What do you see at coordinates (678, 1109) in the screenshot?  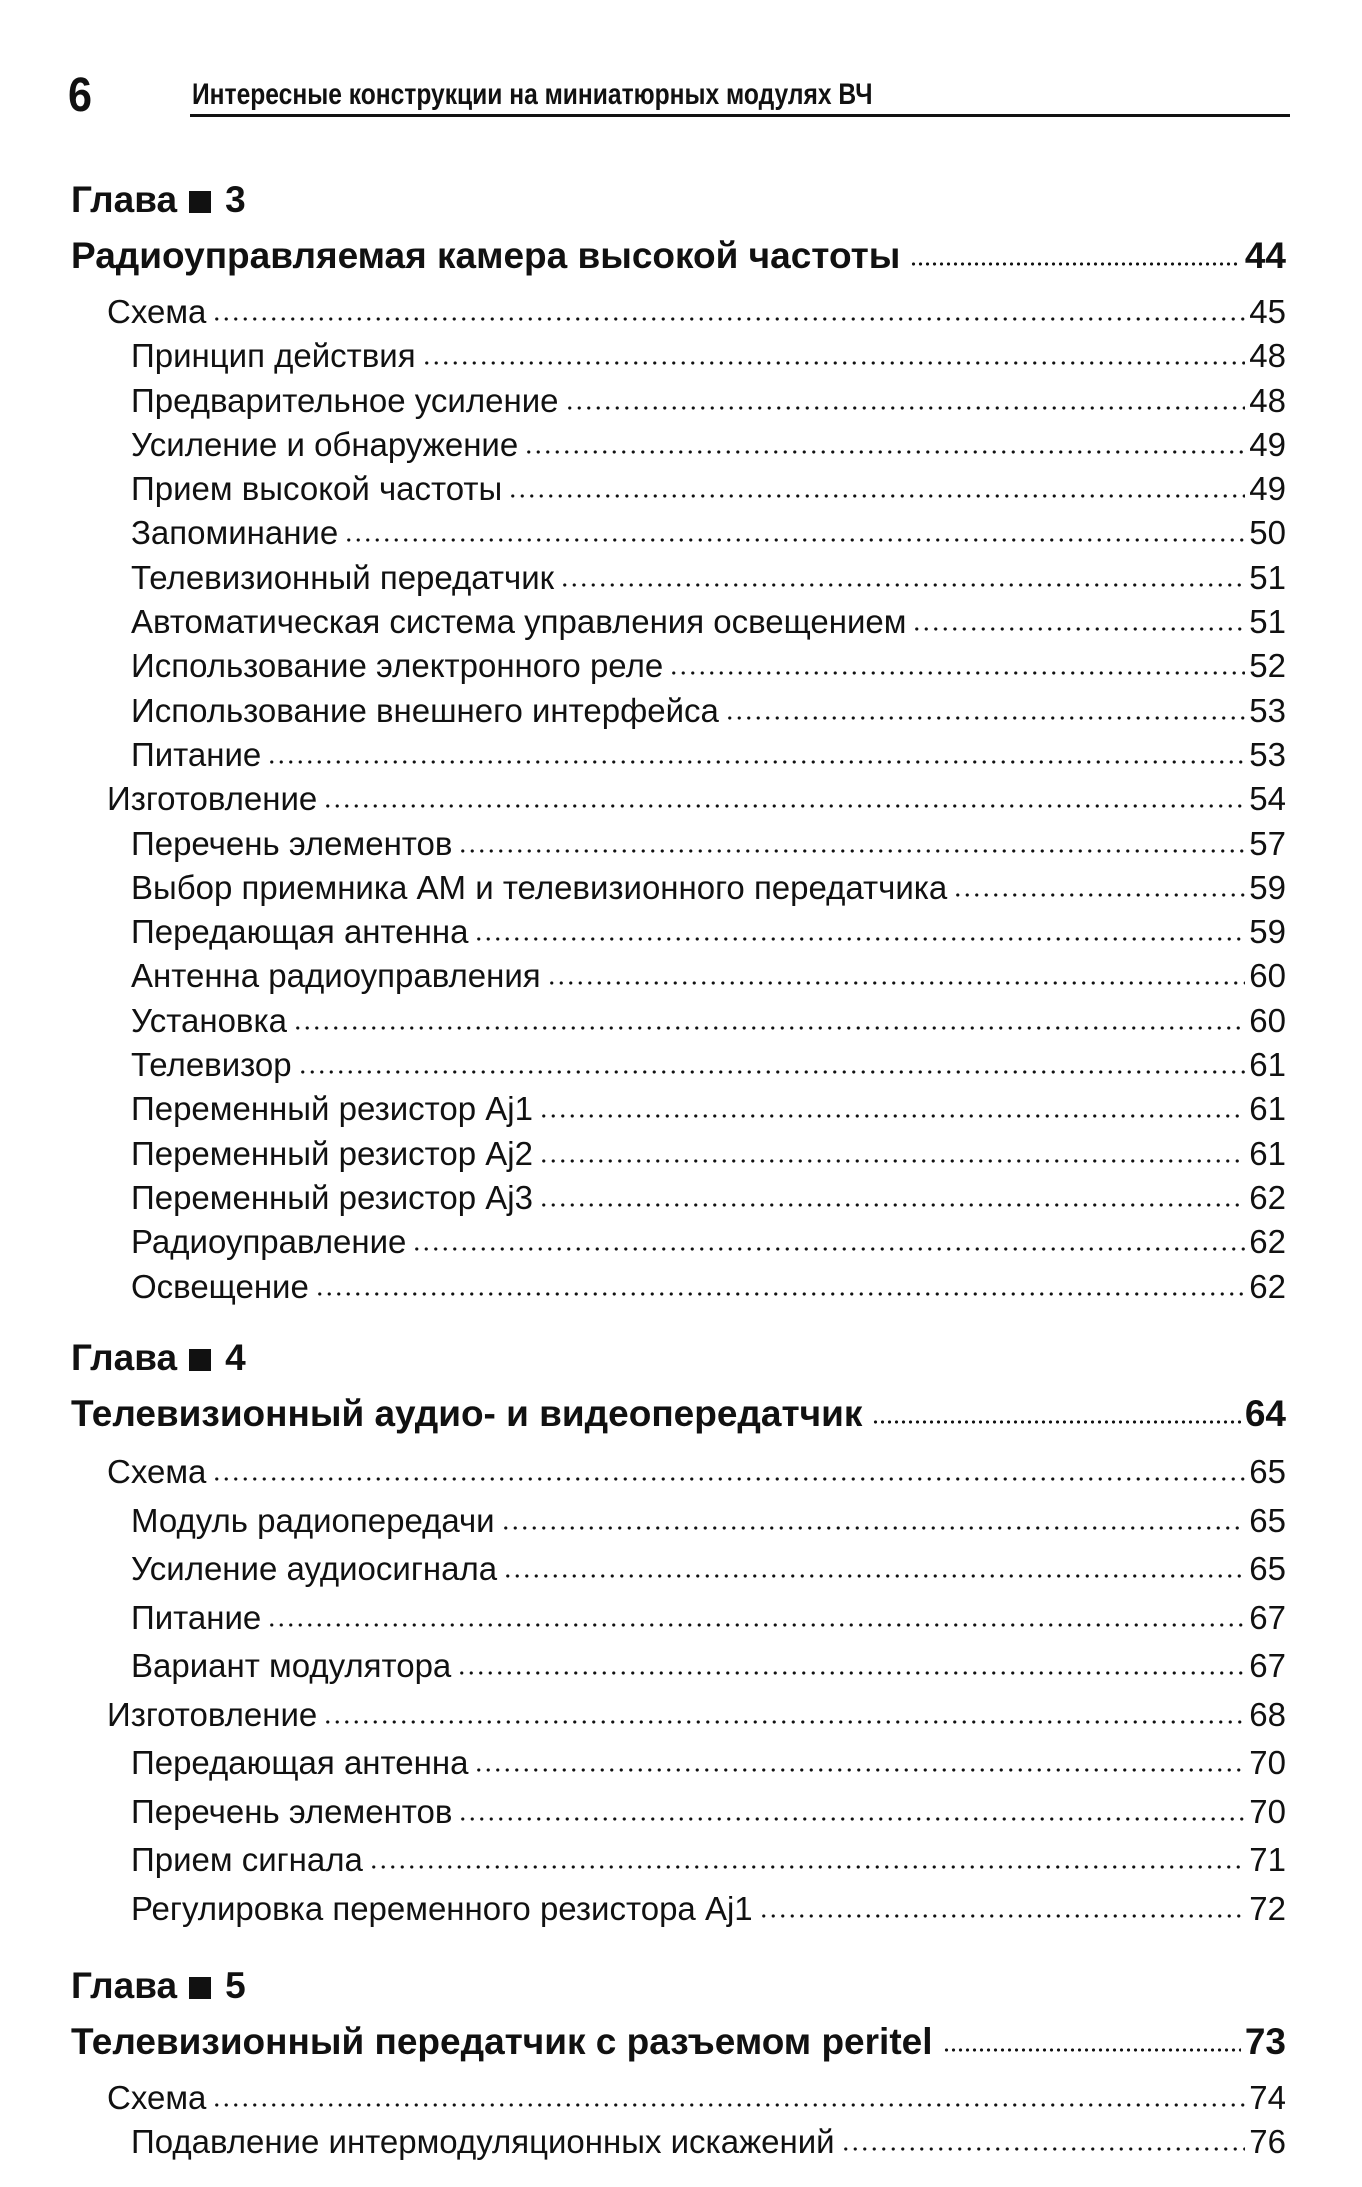 I see `toc-entry: Переменный резистор Aj1 61` at bounding box center [678, 1109].